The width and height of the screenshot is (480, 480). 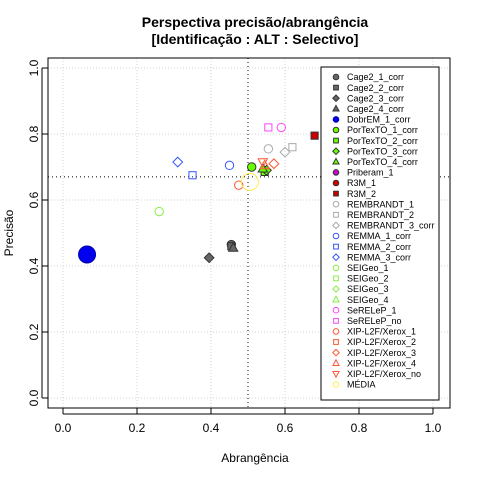 I want to click on legend-label: XIP-L2F/Xerox_no, so click(x=384, y=374).